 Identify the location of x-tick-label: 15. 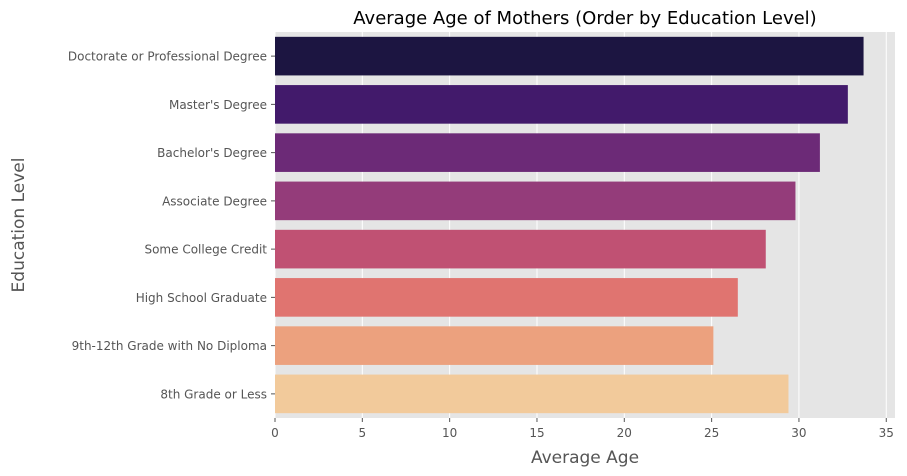
(536, 433).